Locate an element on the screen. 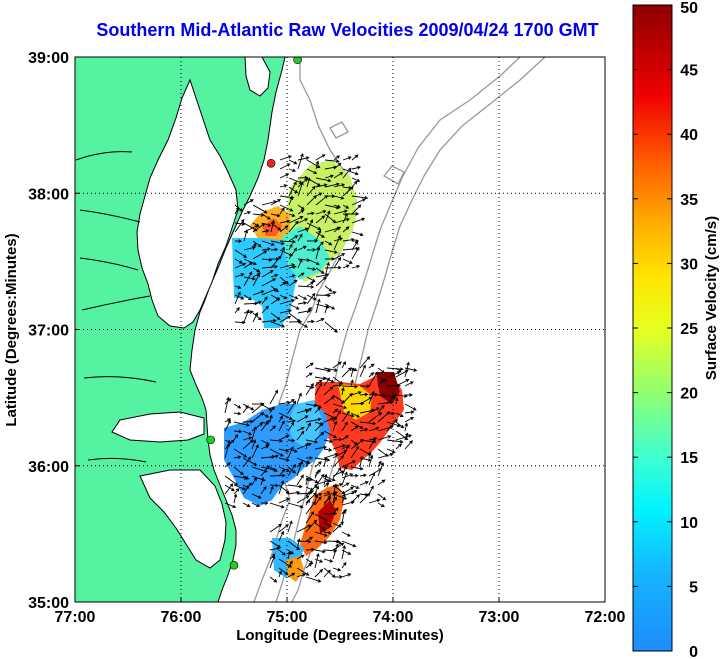  x-tick-label: 76:00 is located at coordinates (181, 617).